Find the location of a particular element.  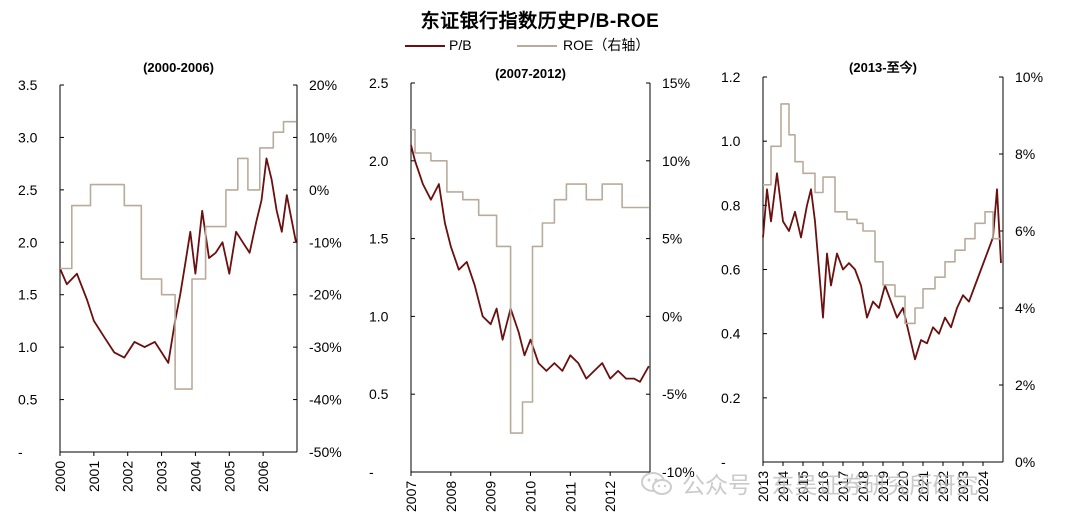

y-right-tick-label: 8% is located at coordinates (1025, 154).